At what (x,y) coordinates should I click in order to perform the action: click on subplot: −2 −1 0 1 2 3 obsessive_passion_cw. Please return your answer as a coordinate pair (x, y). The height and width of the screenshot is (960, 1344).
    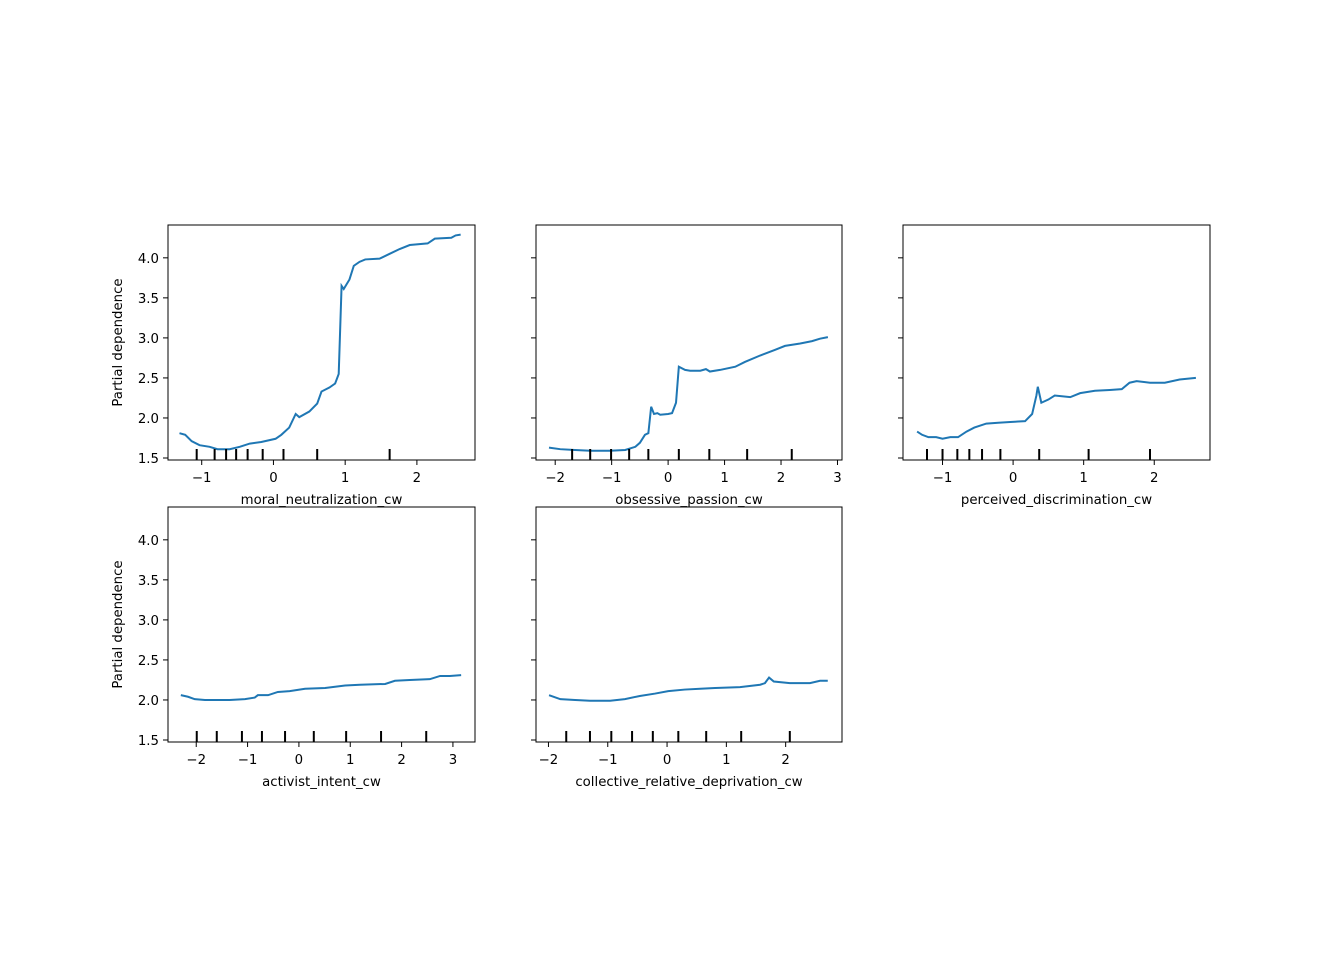
    Looking at the image, I should click on (687, 366).